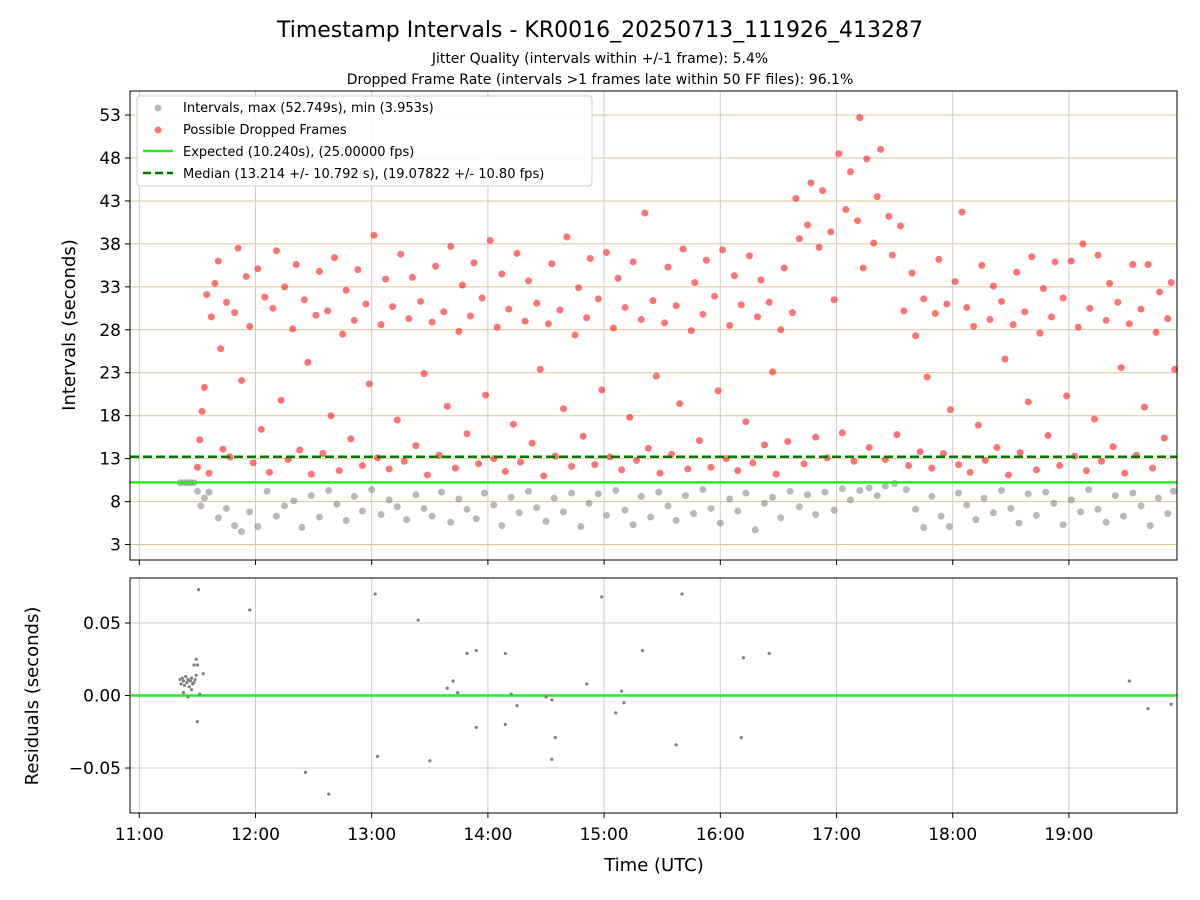 Image resolution: width=1200 pixels, height=900 pixels. I want to click on intervals-y-tick-label: 43, so click(110, 202).